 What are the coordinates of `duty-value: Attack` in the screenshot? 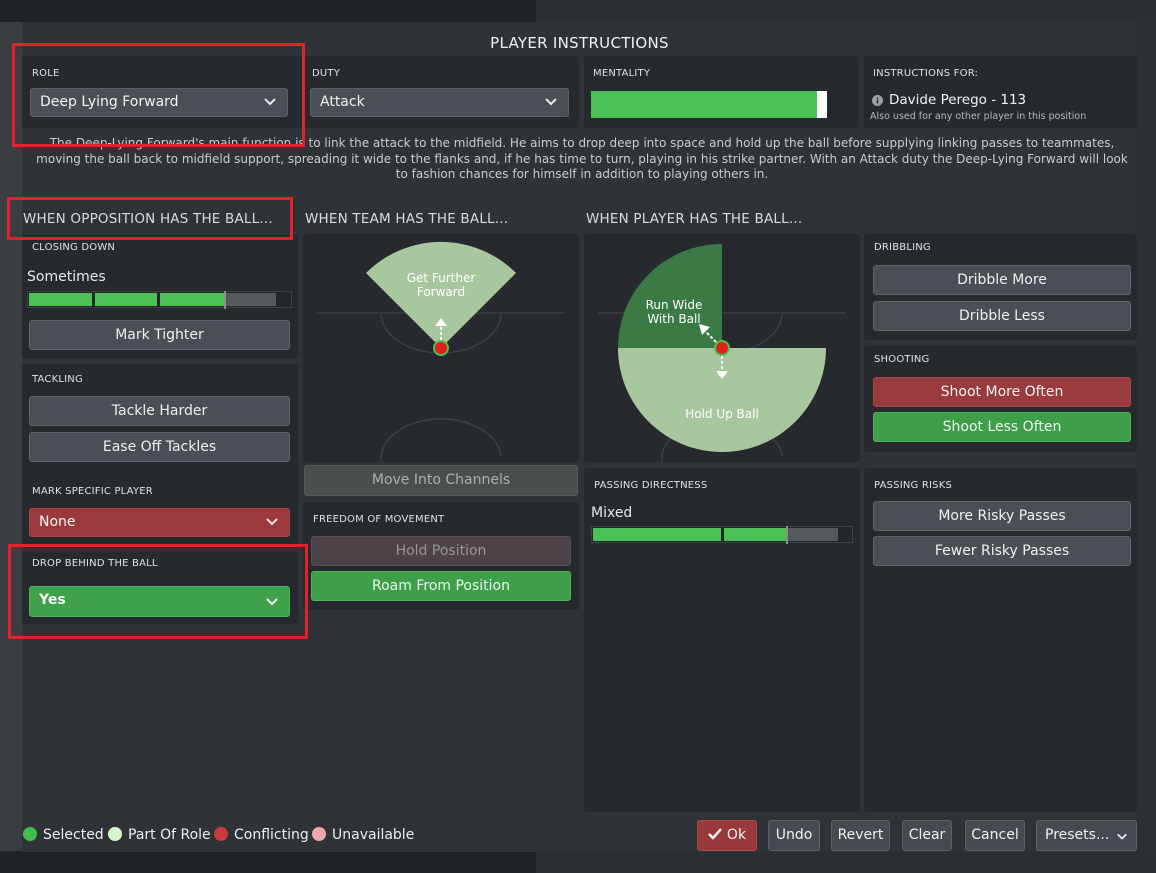 It's located at (342, 102).